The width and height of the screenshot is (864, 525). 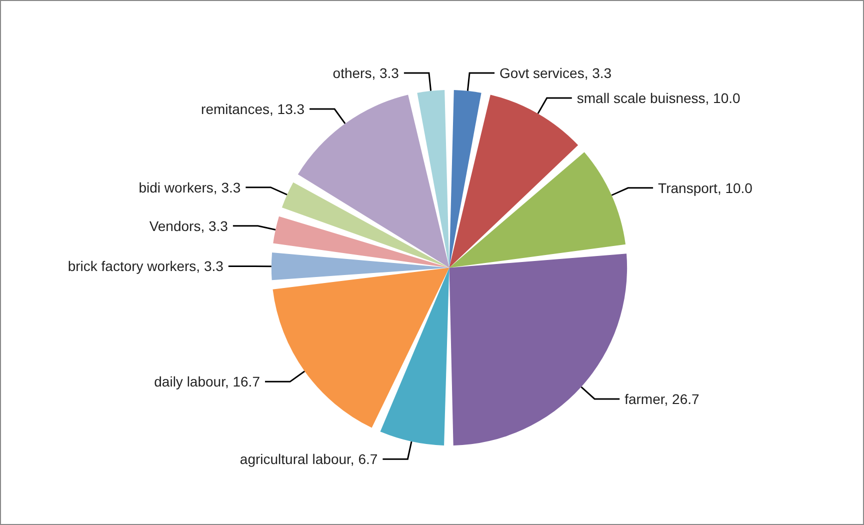 What do you see at coordinates (189, 187) in the screenshot?
I see `slice-label: bidi workers, 3.3` at bounding box center [189, 187].